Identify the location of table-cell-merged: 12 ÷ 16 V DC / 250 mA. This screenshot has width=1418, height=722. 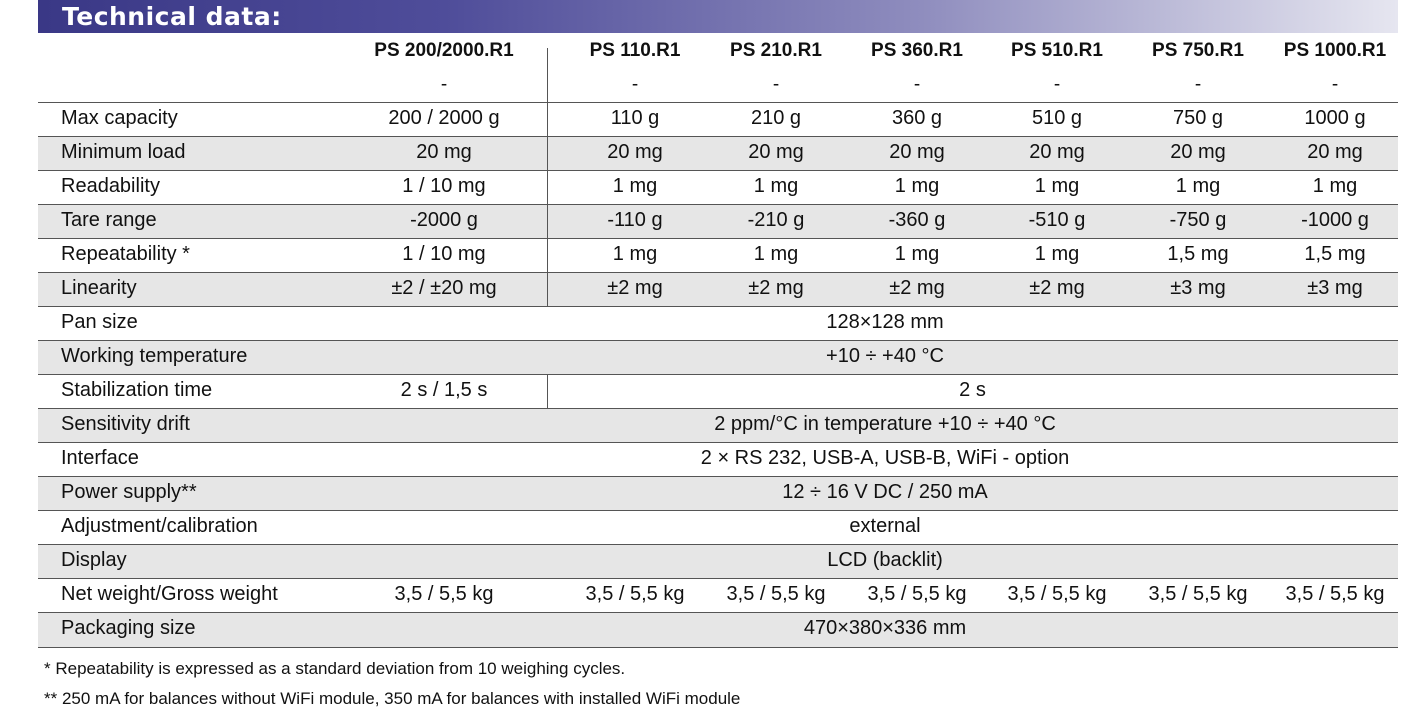
(885, 492).